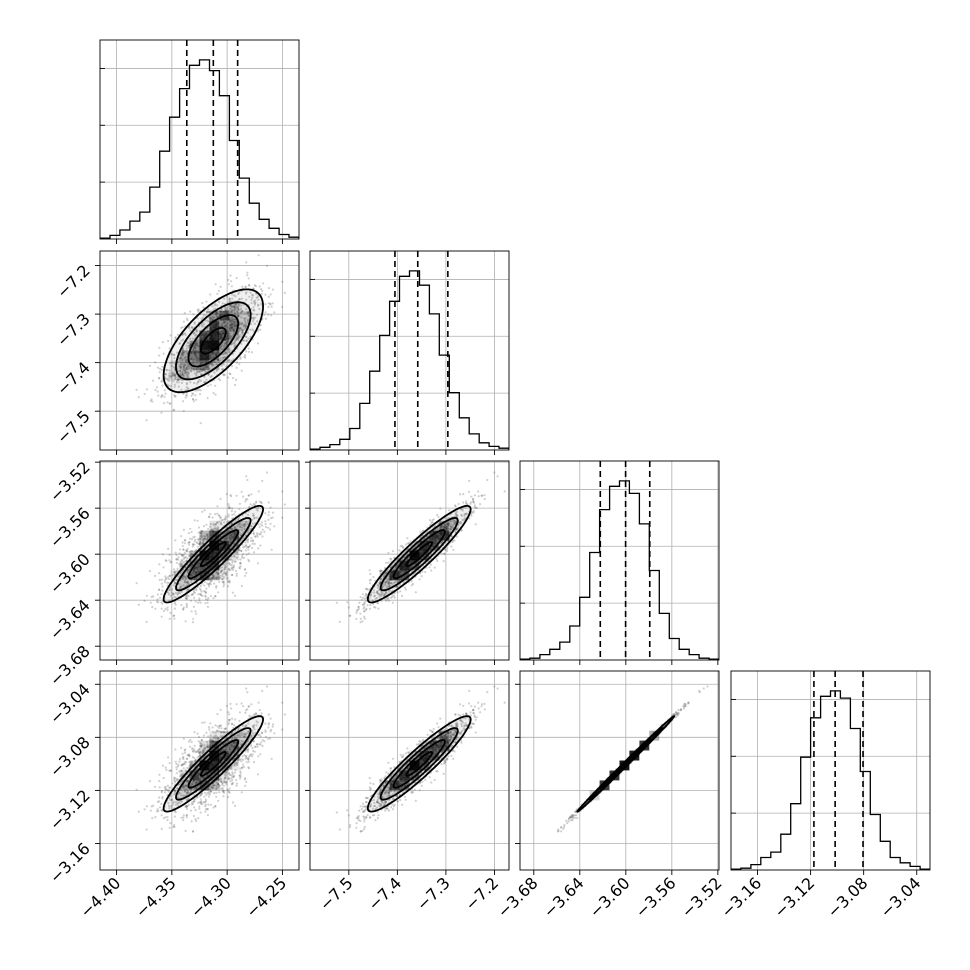 This screenshot has width=970, height=970. What do you see at coordinates (214, 575) in the screenshot?
I see `density-cell` at bounding box center [214, 575].